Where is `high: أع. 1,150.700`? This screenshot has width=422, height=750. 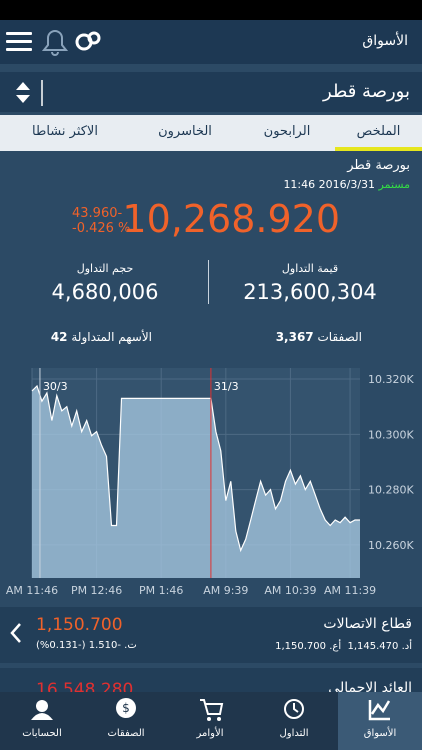 high: أع. 1,150.700 is located at coordinates (308, 646).